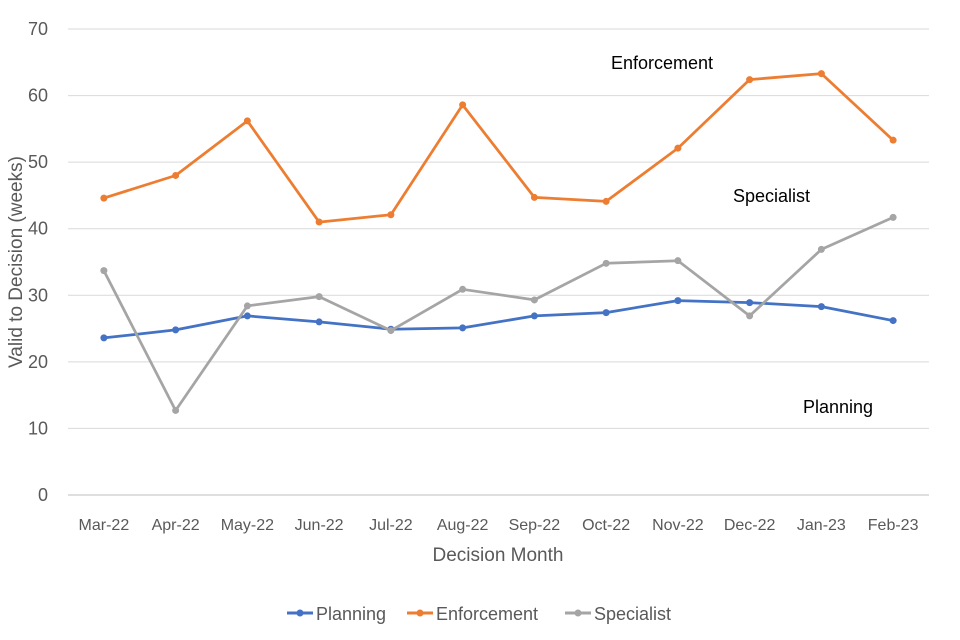 This screenshot has height=640, width=960. What do you see at coordinates (606, 525) in the screenshot?
I see `x-tick-label: Oct-22` at bounding box center [606, 525].